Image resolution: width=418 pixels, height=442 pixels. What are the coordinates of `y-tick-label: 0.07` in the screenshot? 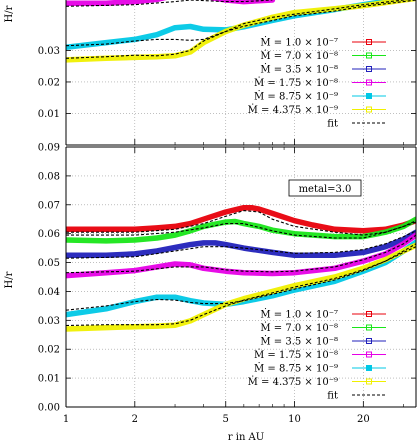 It's located at (49, 205).